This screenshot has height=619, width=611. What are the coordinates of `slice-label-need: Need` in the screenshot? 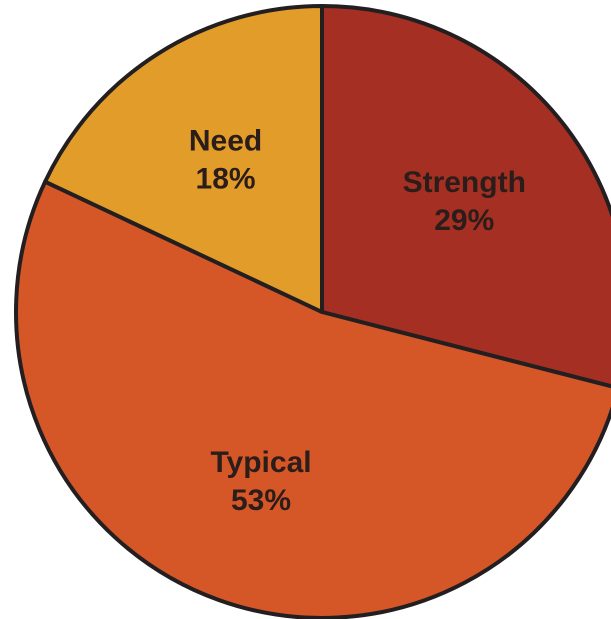 It's located at (225, 141).